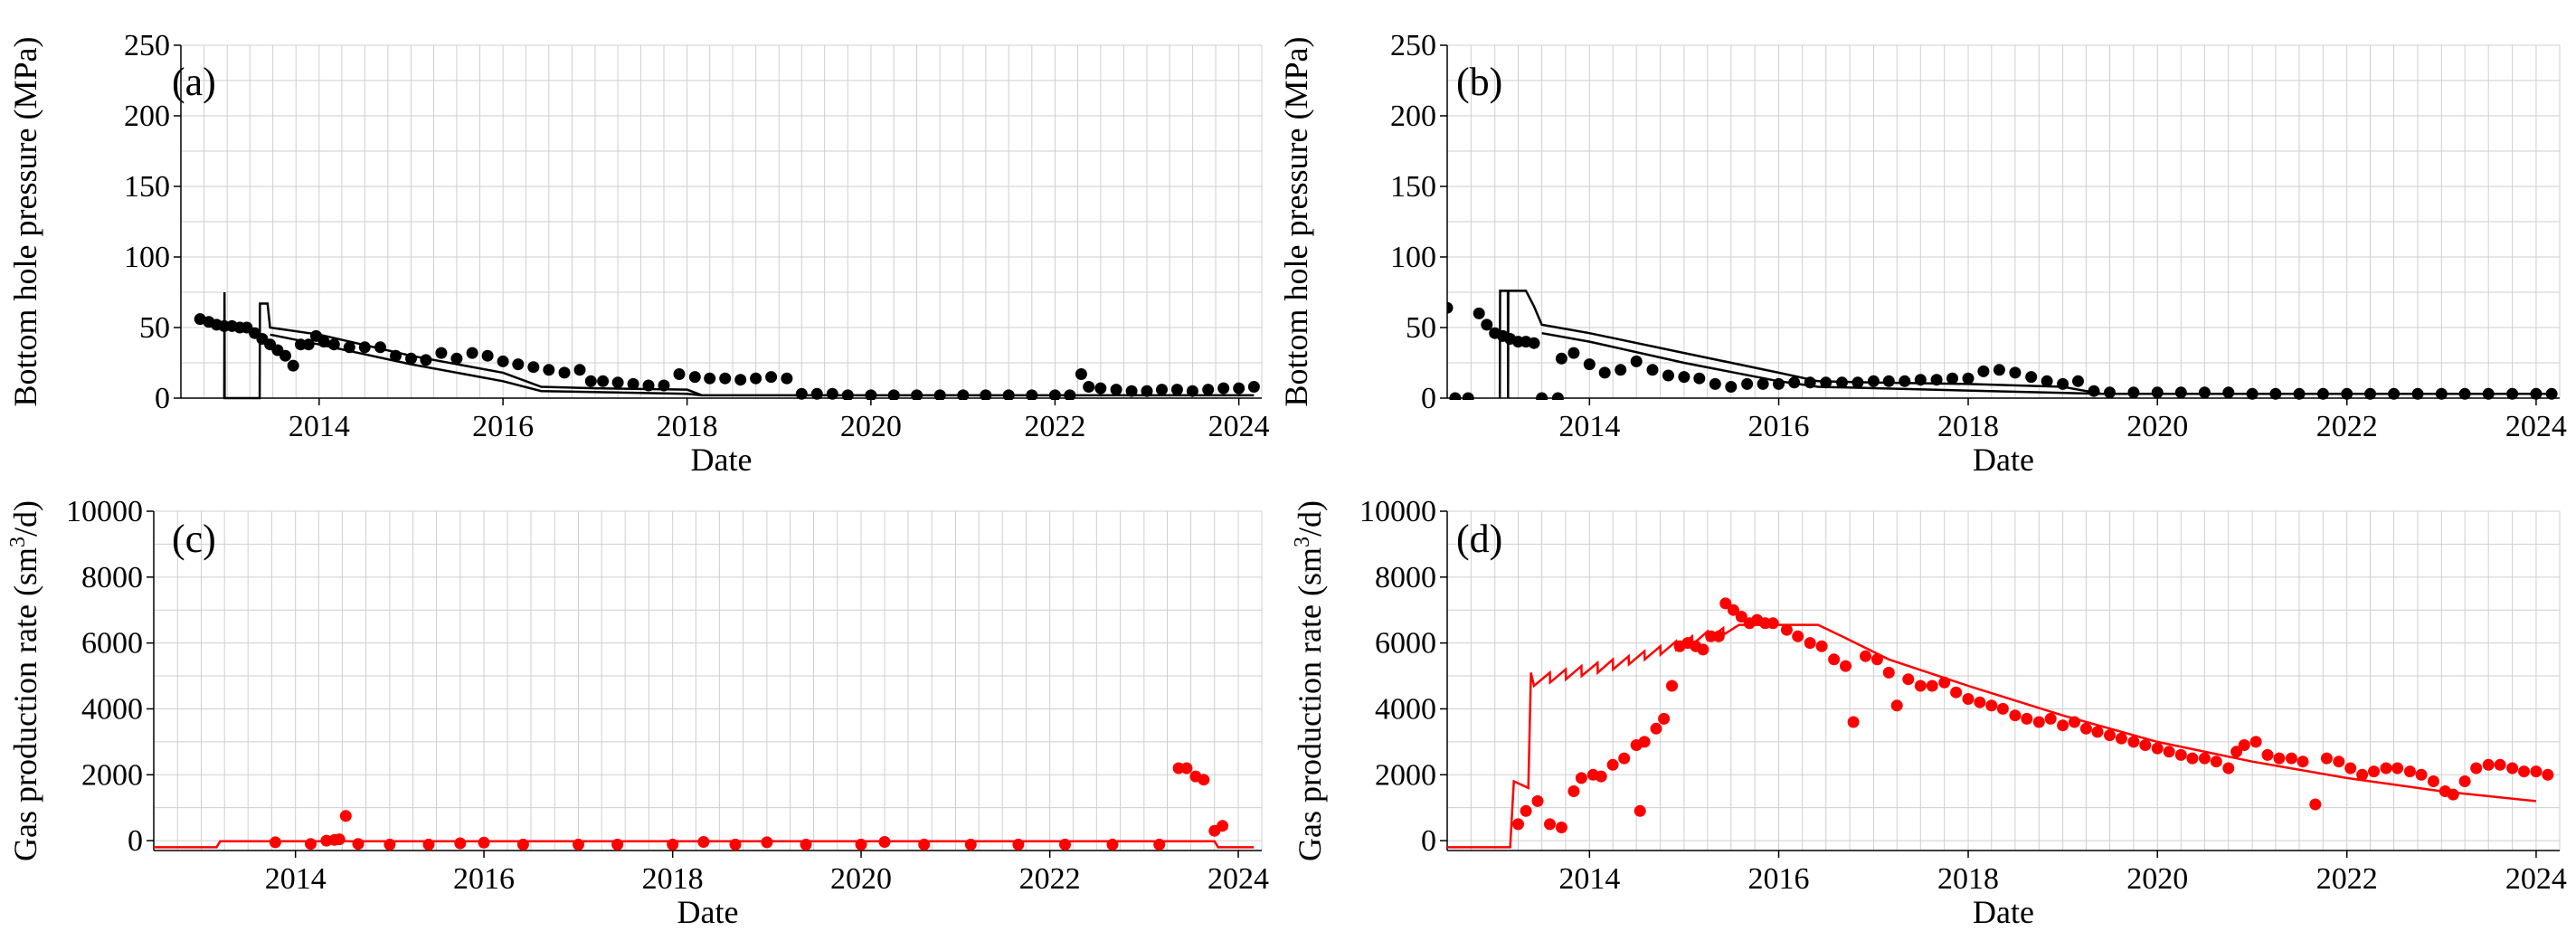 The height and width of the screenshot is (941, 2576). Describe the element at coordinates (1413, 45) in the screenshot. I see `y-tick-label: 250` at that location.